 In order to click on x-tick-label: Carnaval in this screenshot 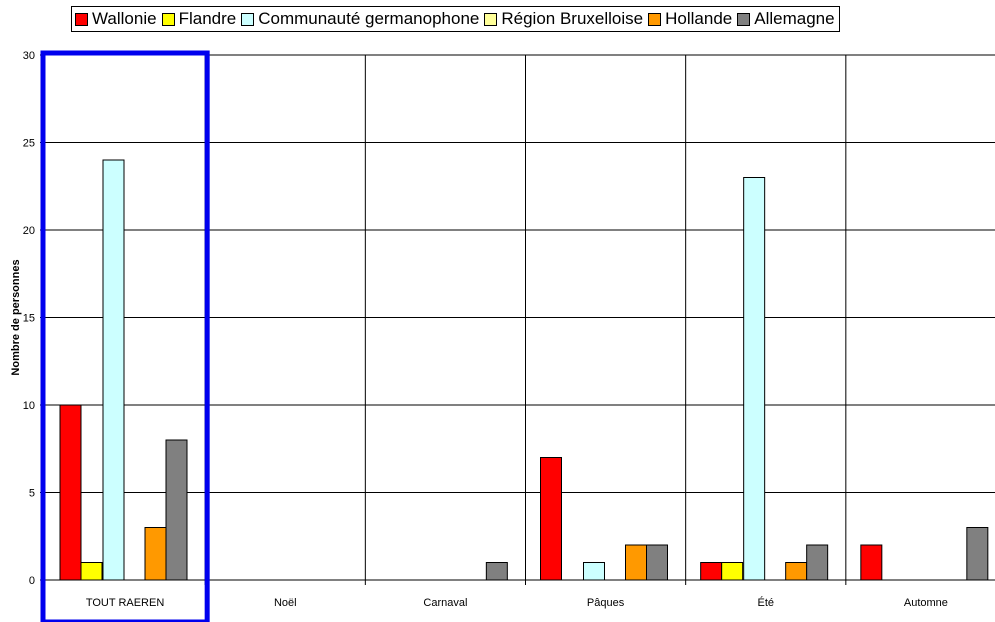, I will do `click(445, 603)`.